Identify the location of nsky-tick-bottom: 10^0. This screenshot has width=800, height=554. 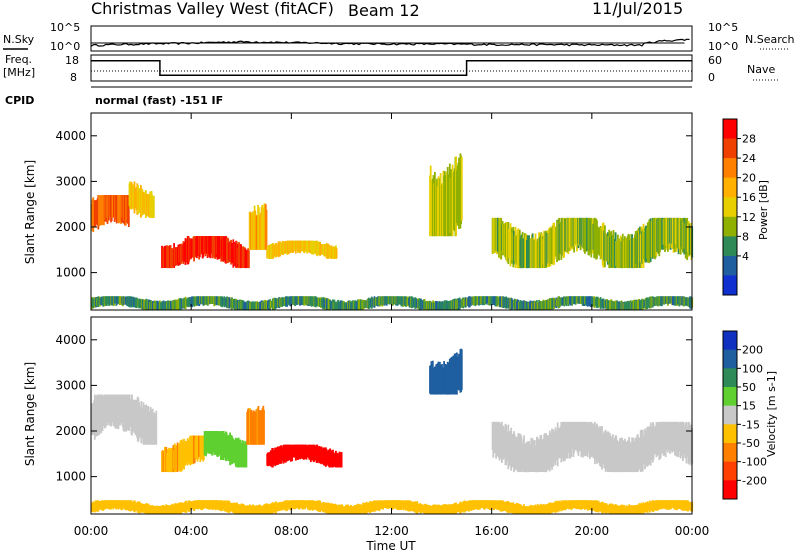
(65, 46).